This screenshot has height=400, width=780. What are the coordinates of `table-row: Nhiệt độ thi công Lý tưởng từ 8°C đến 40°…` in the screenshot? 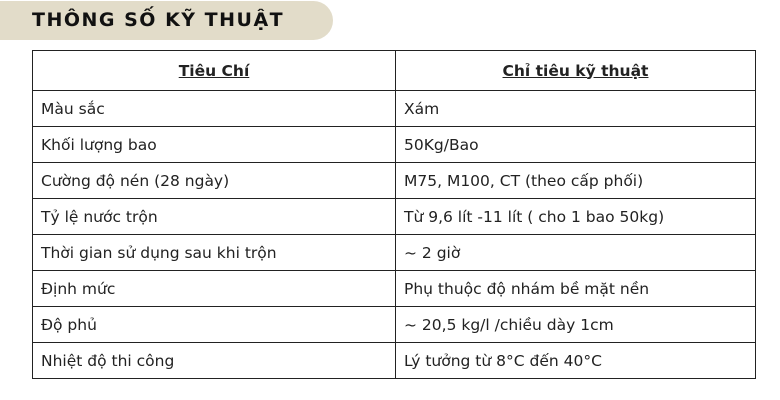 It's located at (394, 360).